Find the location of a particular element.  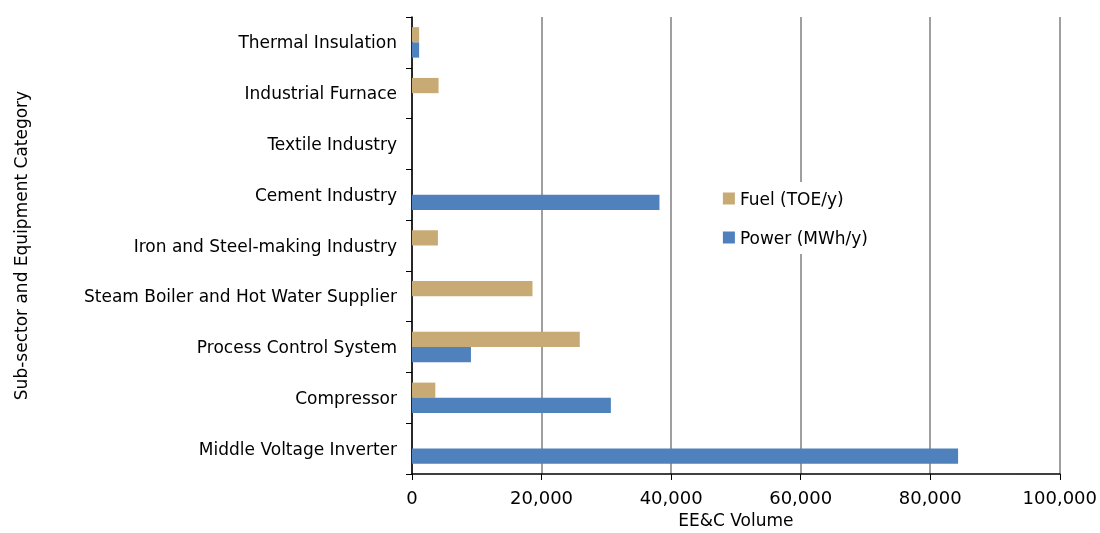

y-tick-label: Industrial Furnace is located at coordinates (320, 93).